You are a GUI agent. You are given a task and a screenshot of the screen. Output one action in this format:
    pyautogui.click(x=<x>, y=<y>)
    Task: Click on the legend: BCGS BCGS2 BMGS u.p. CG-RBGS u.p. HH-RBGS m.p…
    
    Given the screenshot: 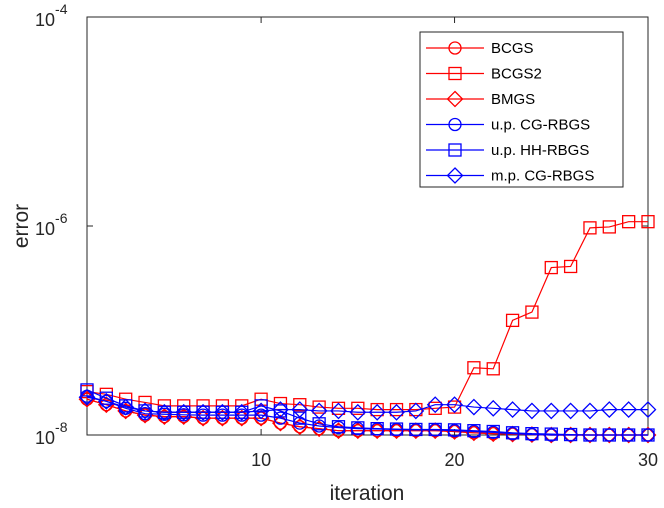 What is the action you would take?
    pyautogui.click(x=521, y=109)
    